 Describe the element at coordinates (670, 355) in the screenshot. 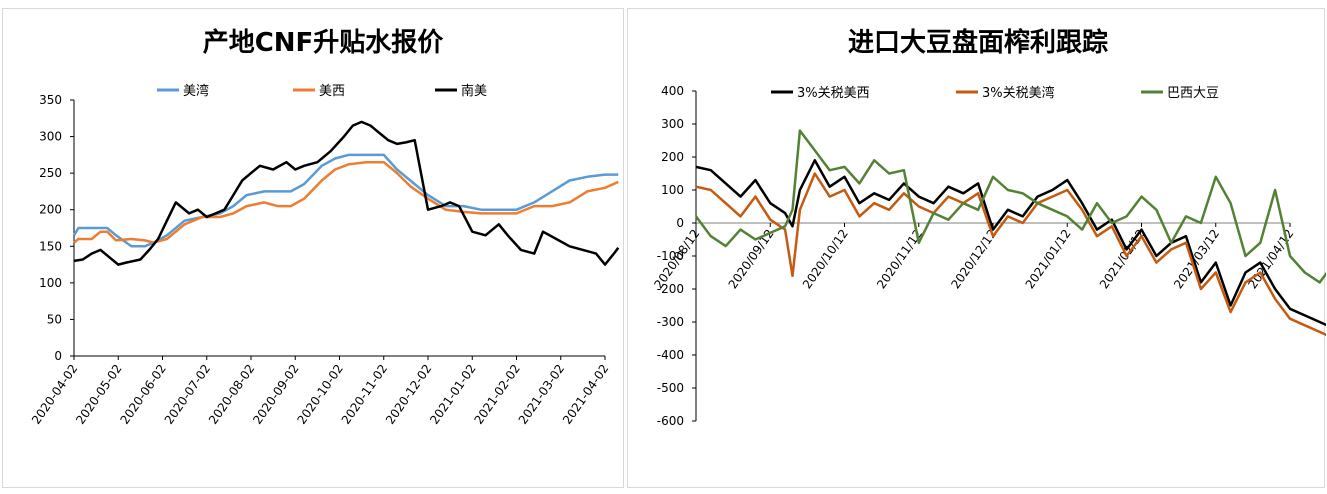

I see `y-tick-label: -400` at that location.